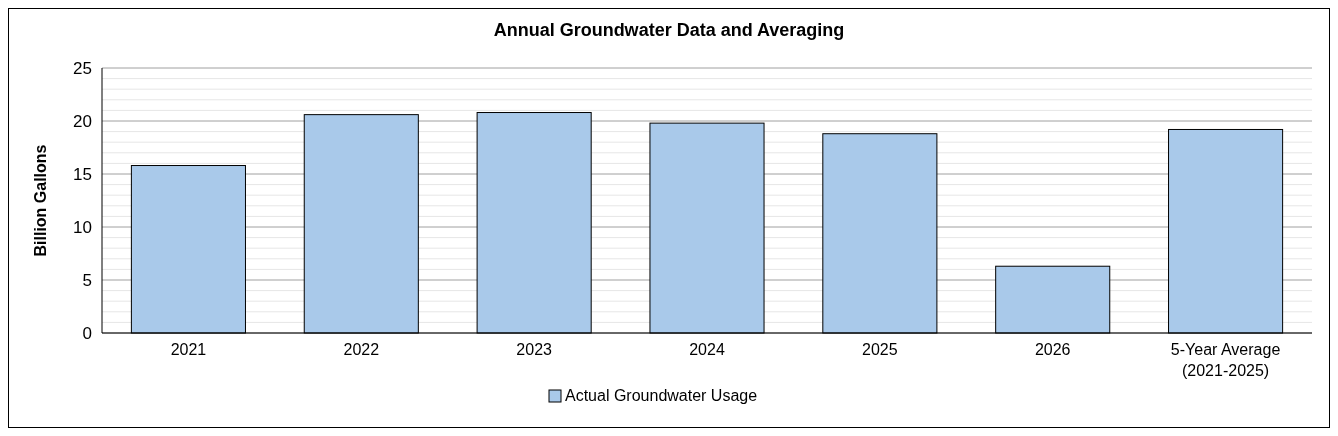  I want to click on y-axis-title: Billion Gallons, so click(40, 200).